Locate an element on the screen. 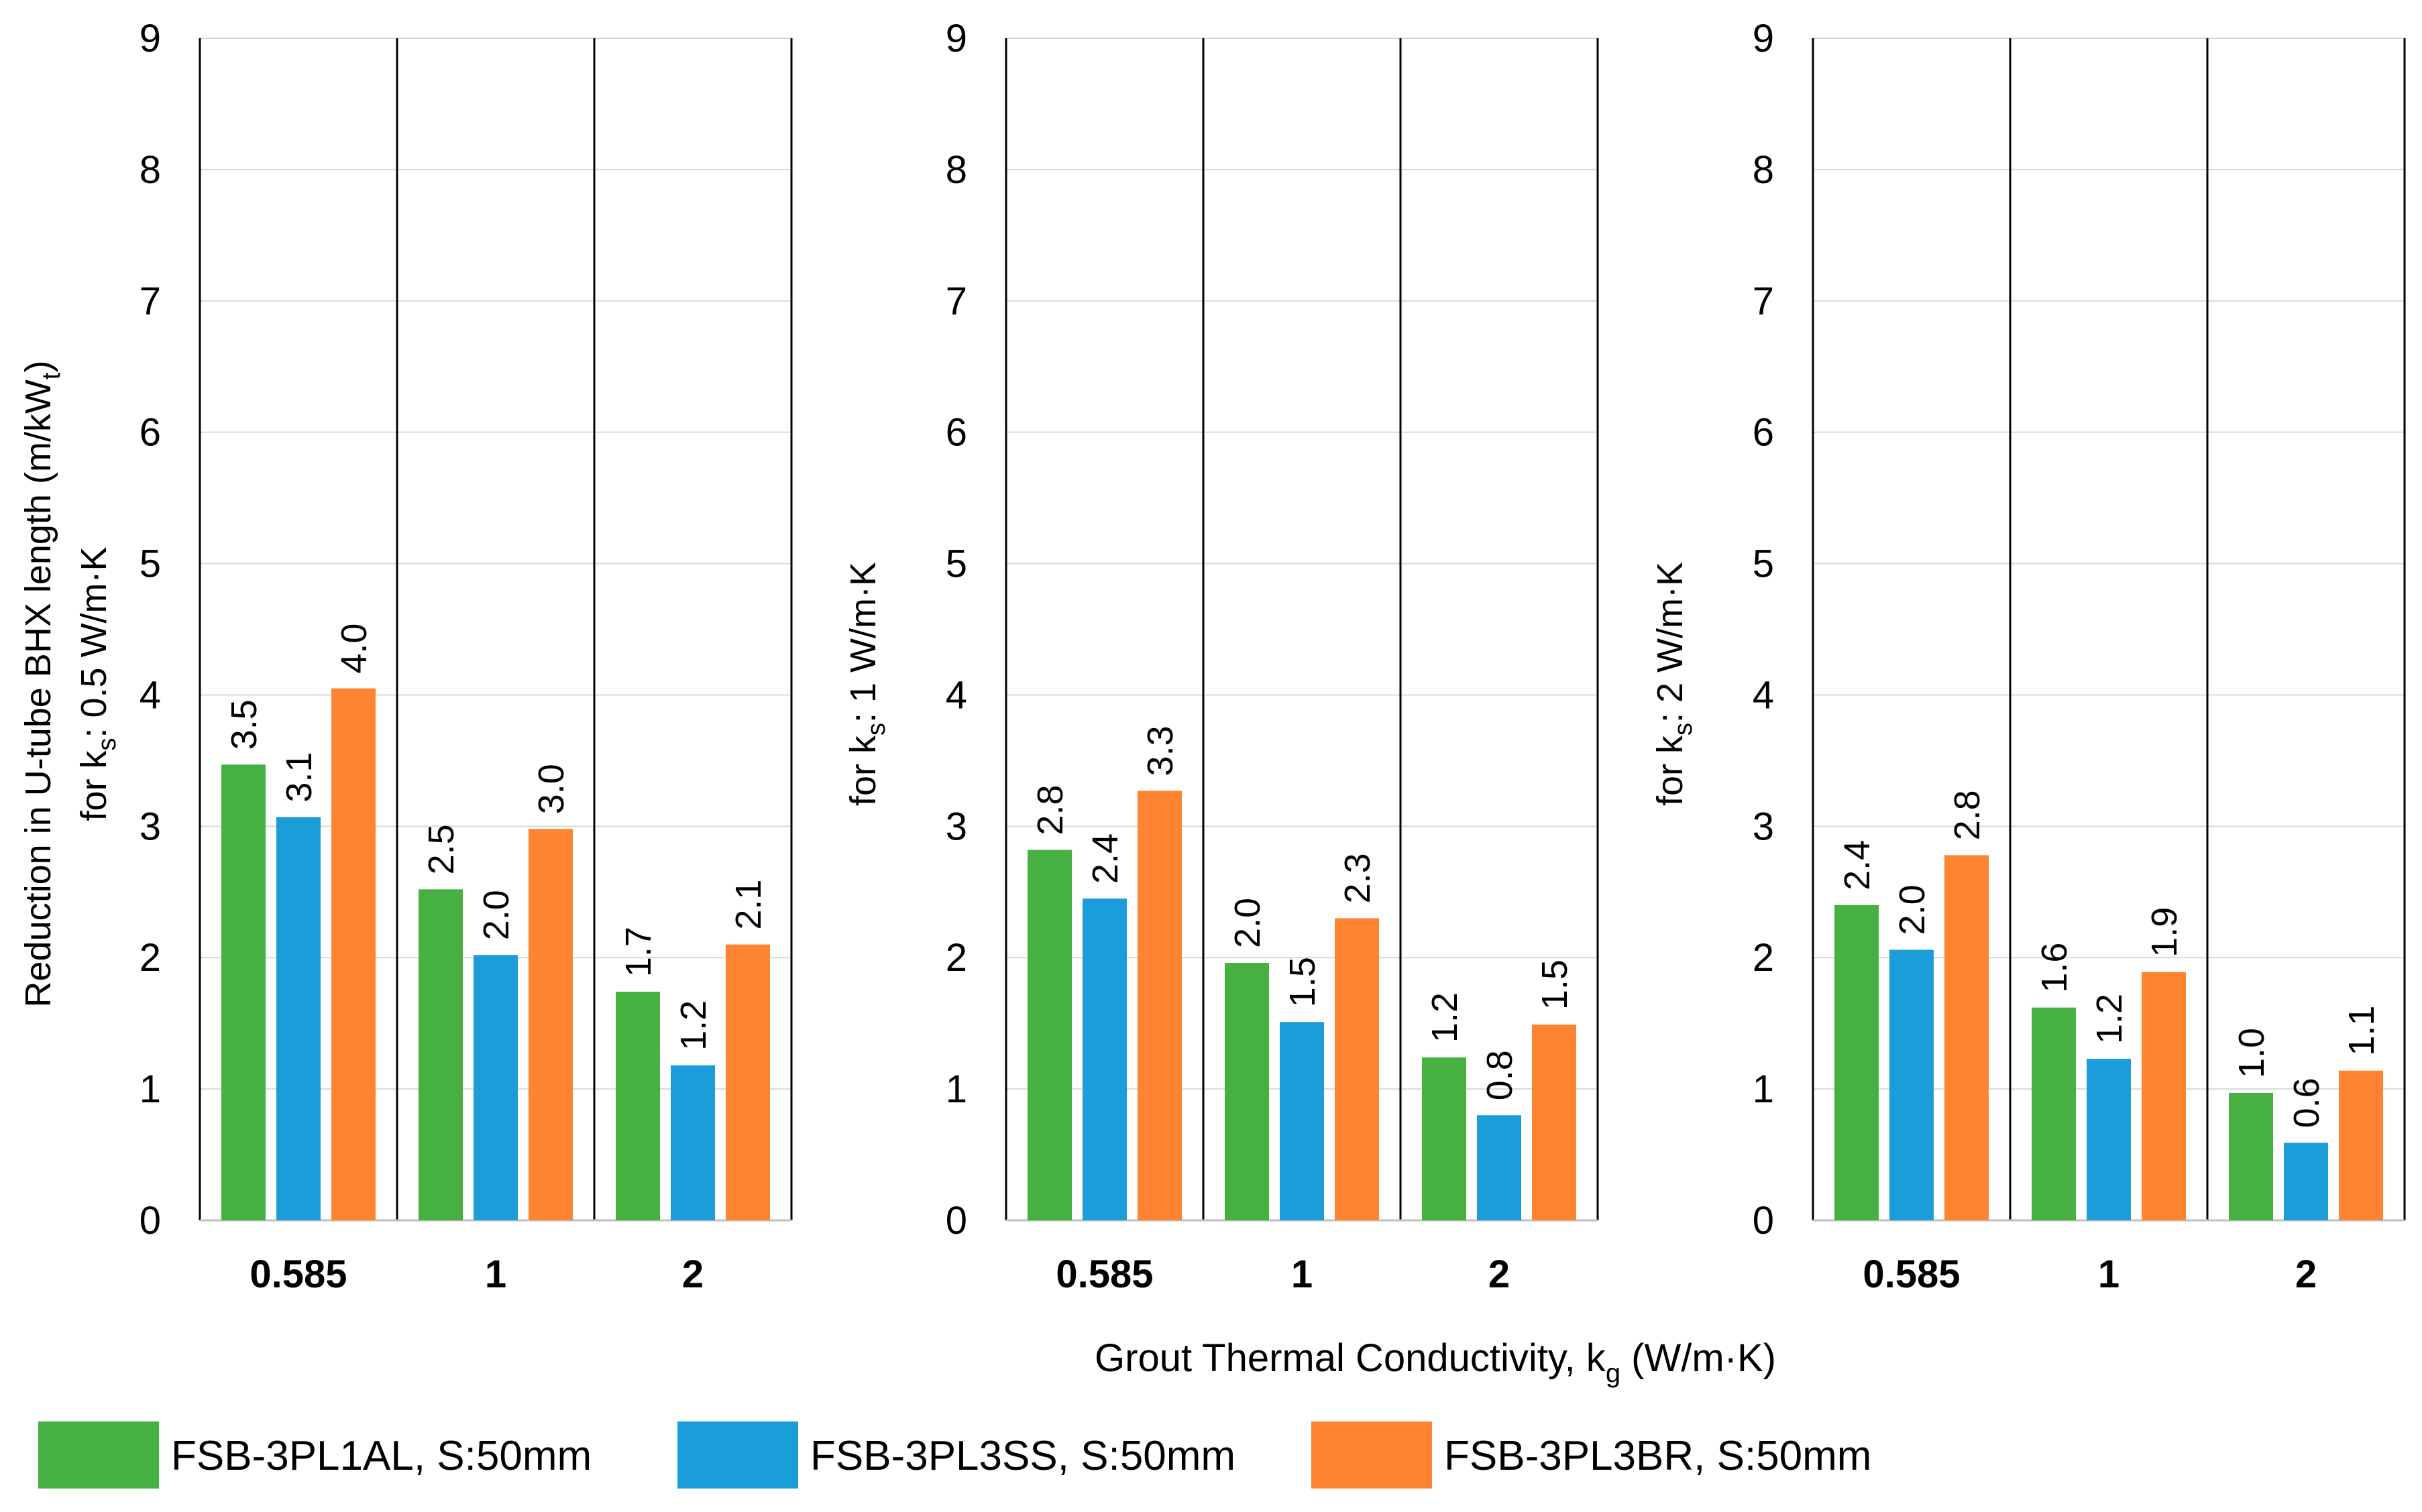 This screenshot has height=1512, width=2422. data-label-1-0-2: 3.3 is located at coordinates (1160, 750).